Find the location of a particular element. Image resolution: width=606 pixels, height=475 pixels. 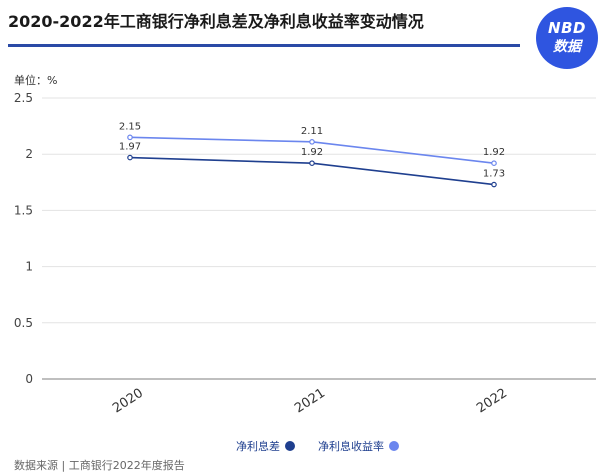

y-tick-label-0: 0 is located at coordinates (29, 379).